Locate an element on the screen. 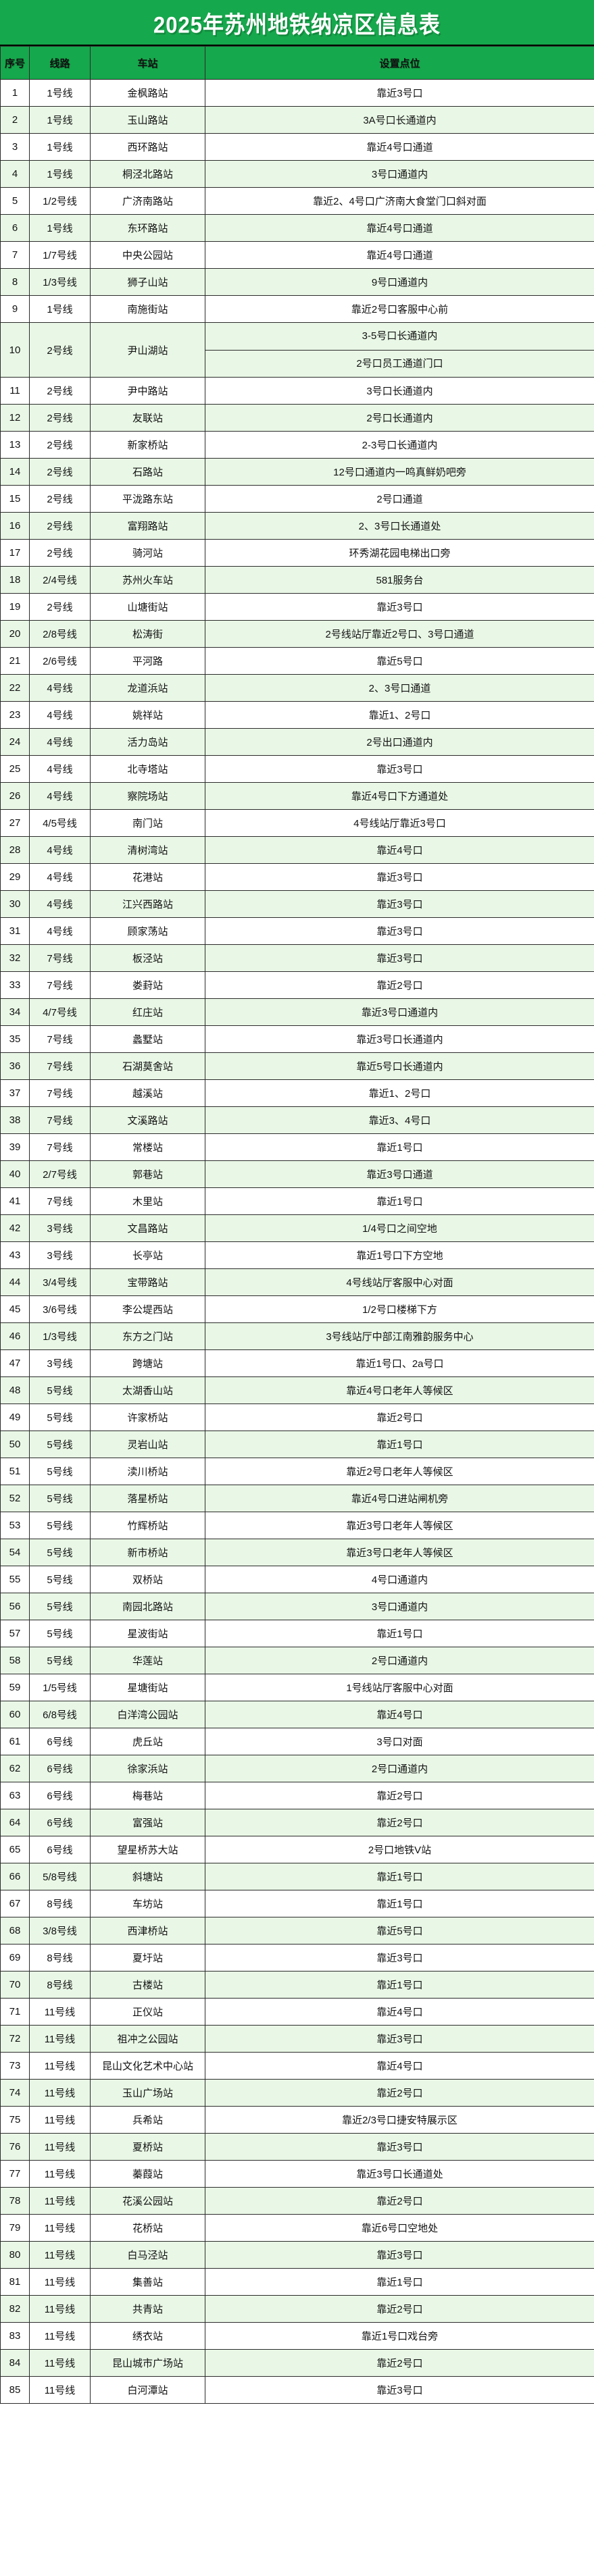 This screenshot has height=2576, width=594. cell-index: 69 is located at coordinates (15, 1958).